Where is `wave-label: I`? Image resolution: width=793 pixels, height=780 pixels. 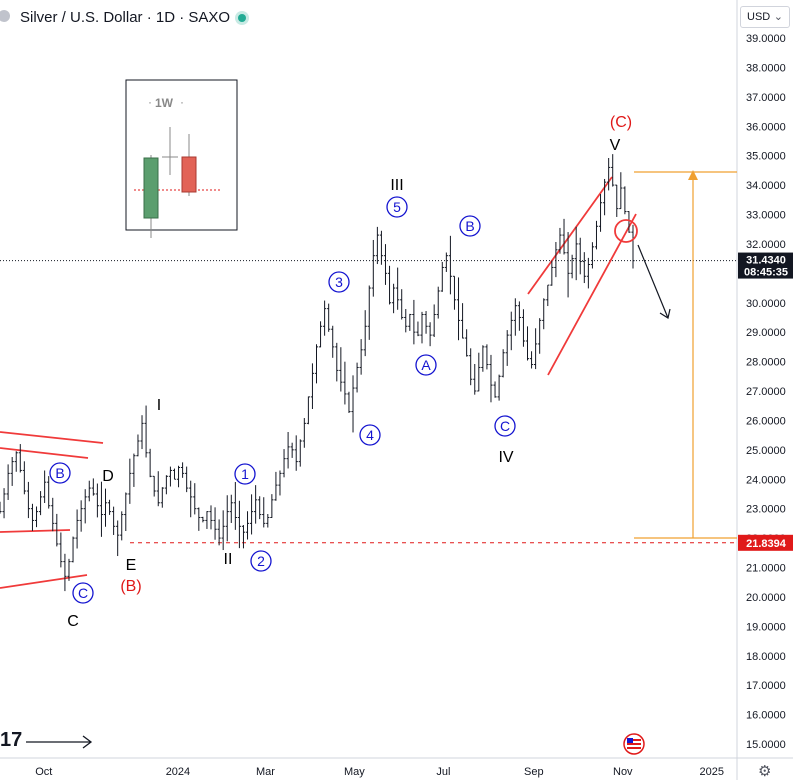
wave-label: I is located at coordinates (159, 405).